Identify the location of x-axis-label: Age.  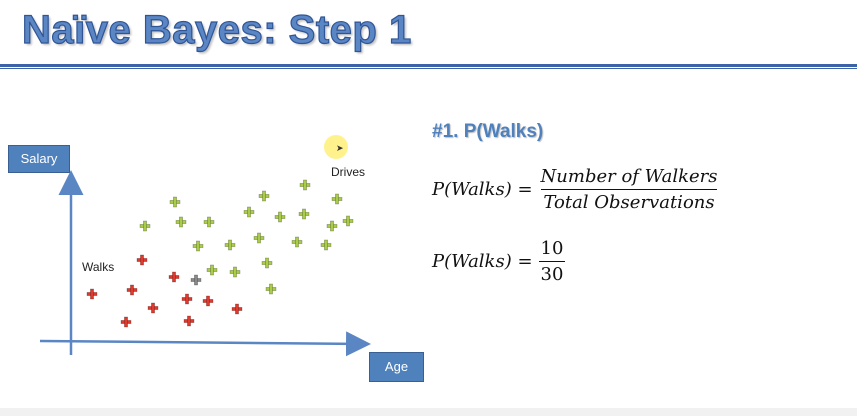
(396, 367).